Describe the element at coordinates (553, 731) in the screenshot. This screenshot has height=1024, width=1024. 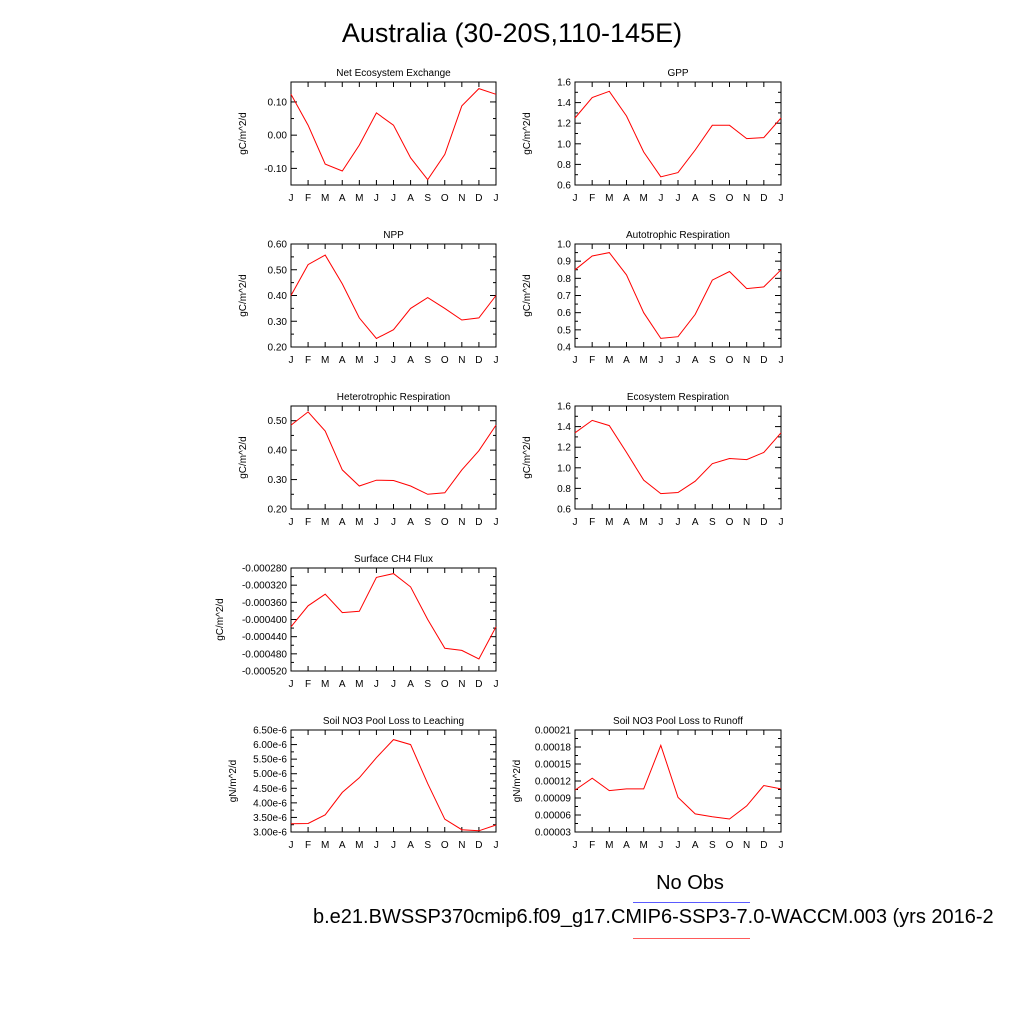
I see `y-tick-label: 0.00021` at that location.